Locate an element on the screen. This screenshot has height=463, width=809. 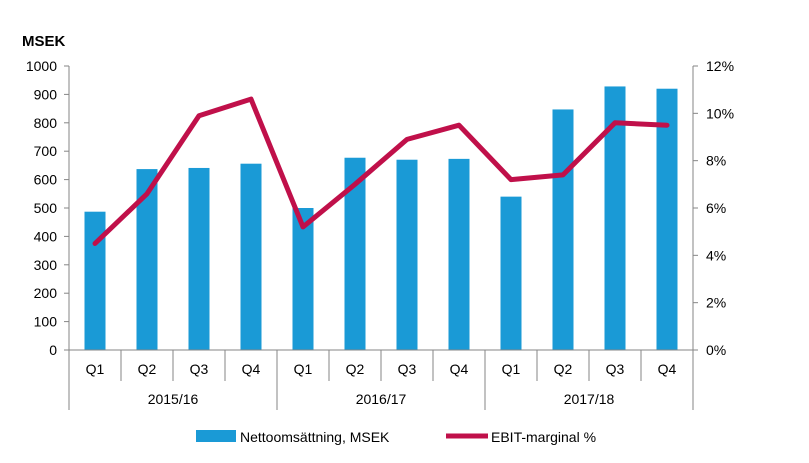
left-tick-label: 0 is located at coordinates (53, 350).